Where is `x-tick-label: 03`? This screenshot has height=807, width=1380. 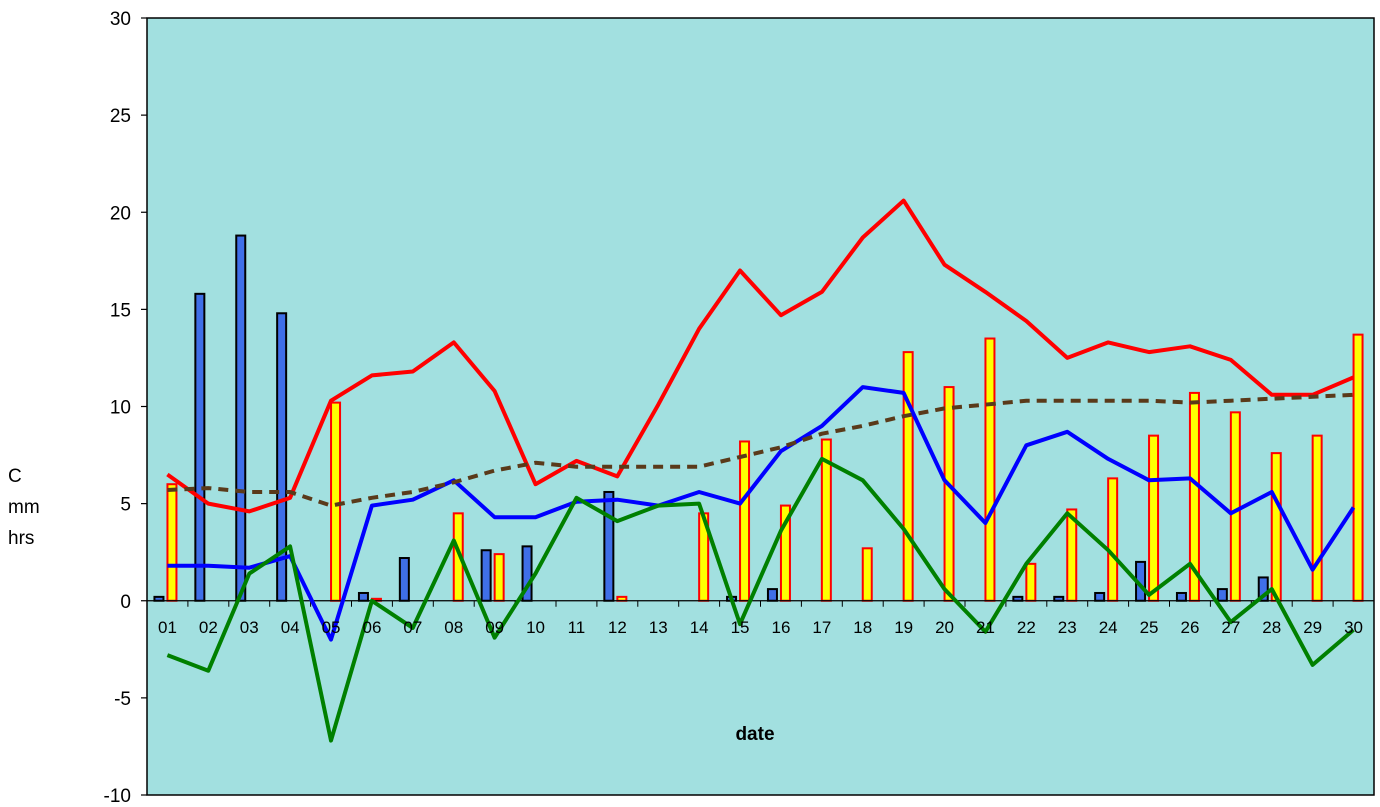 x-tick-label: 03 is located at coordinates (249, 627).